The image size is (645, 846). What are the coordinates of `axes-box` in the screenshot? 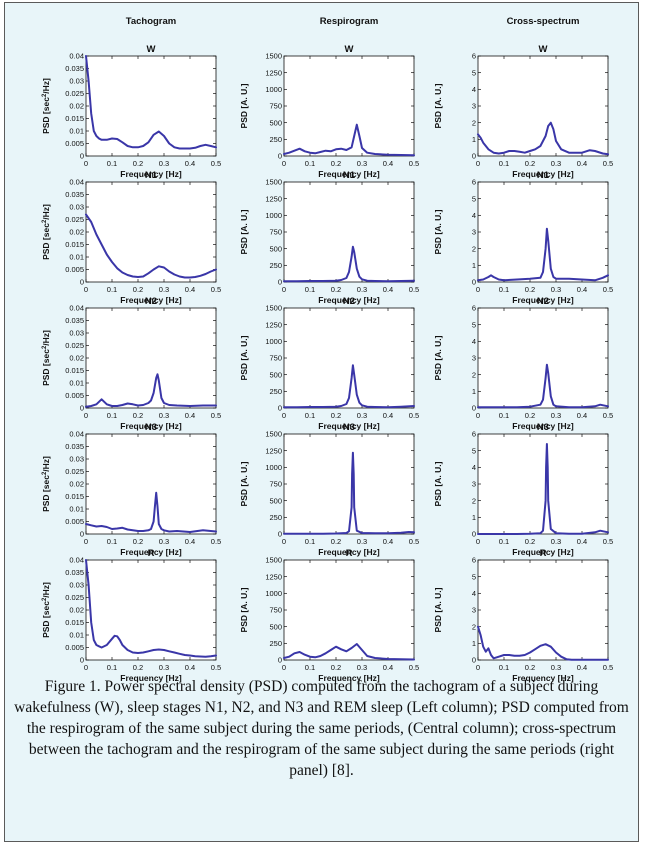 It's located at (349, 232).